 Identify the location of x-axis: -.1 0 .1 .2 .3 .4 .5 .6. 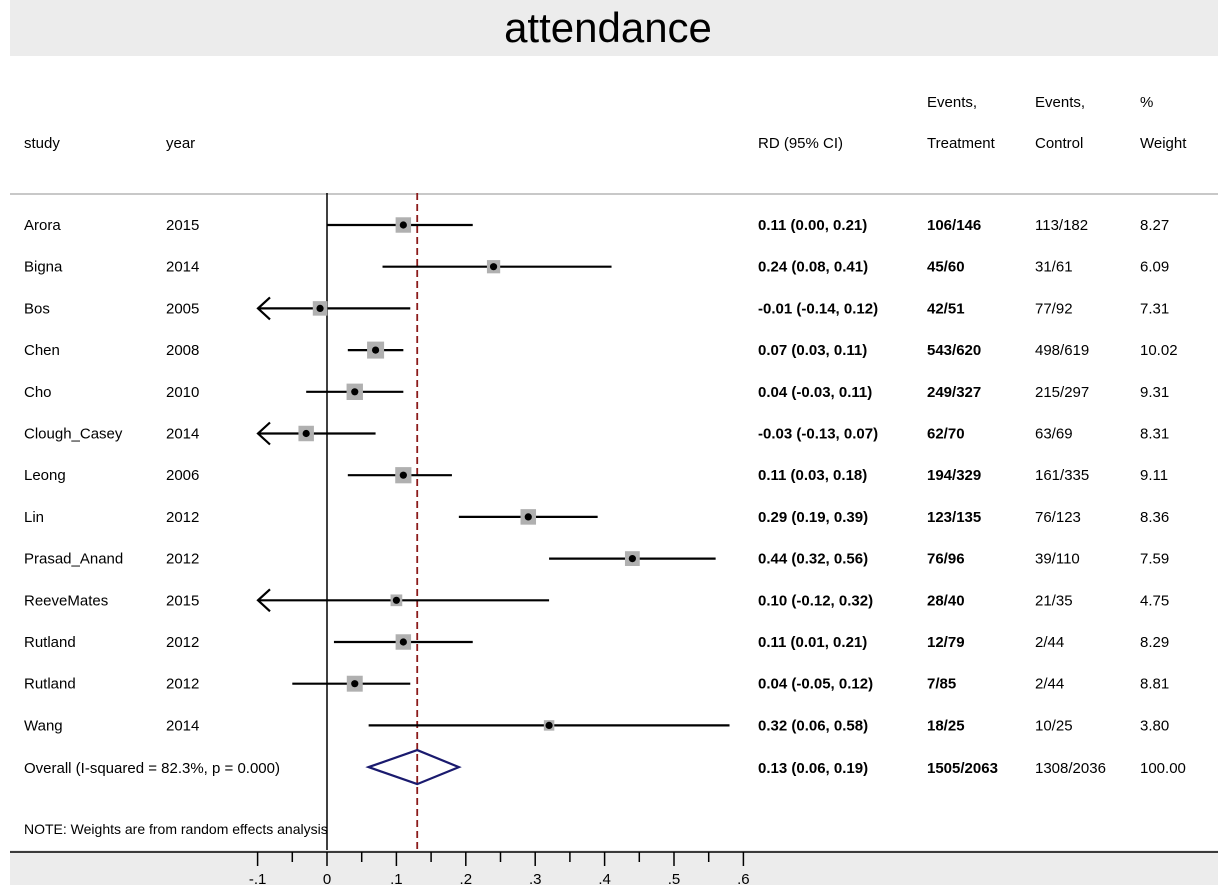
(614, 868).